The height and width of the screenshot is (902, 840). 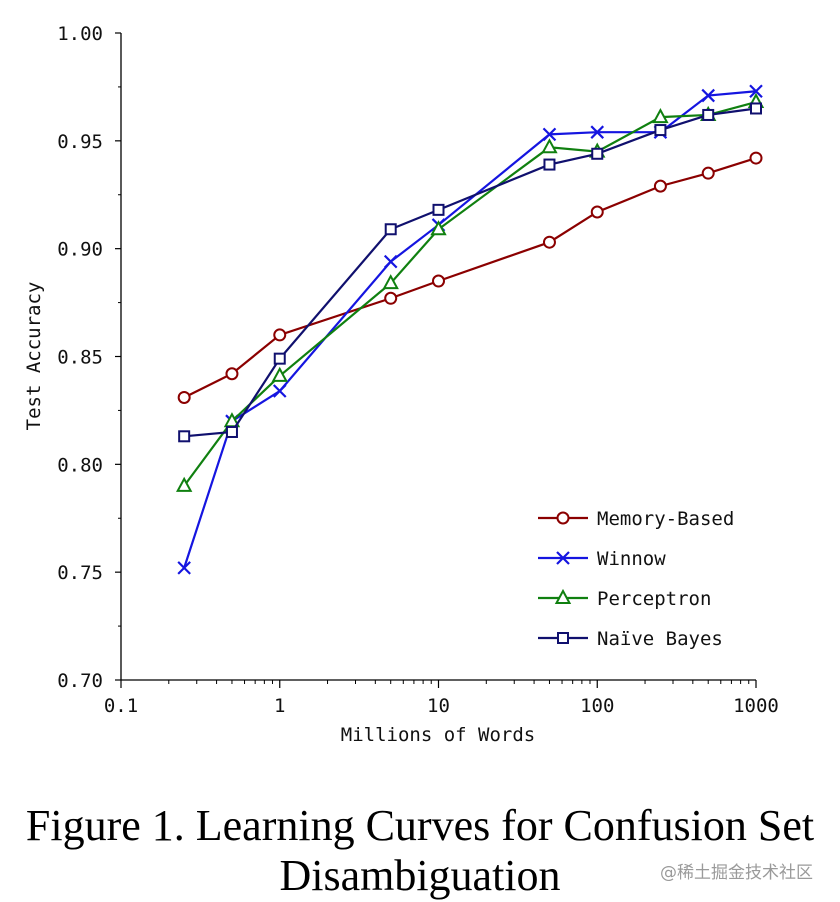 What do you see at coordinates (80, 250) in the screenshot?
I see `y-tick-label: 0.90` at bounding box center [80, 250].